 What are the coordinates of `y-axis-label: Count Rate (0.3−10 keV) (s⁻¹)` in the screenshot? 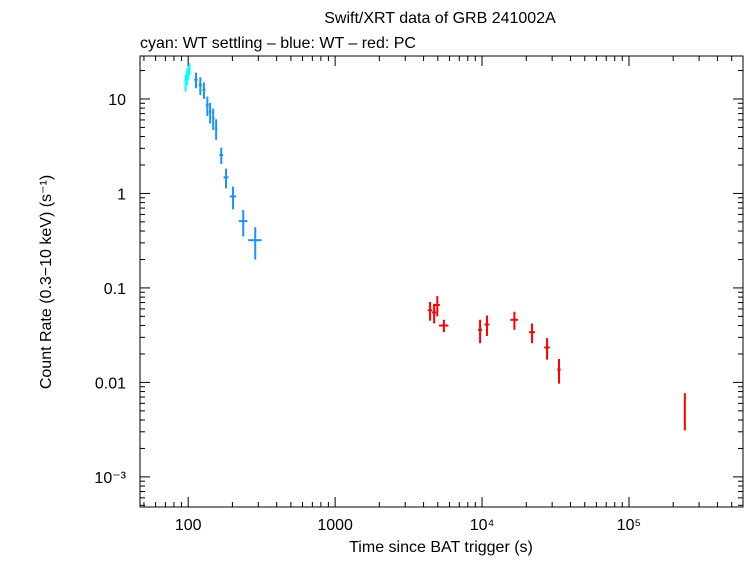 It's located at (46, 282).